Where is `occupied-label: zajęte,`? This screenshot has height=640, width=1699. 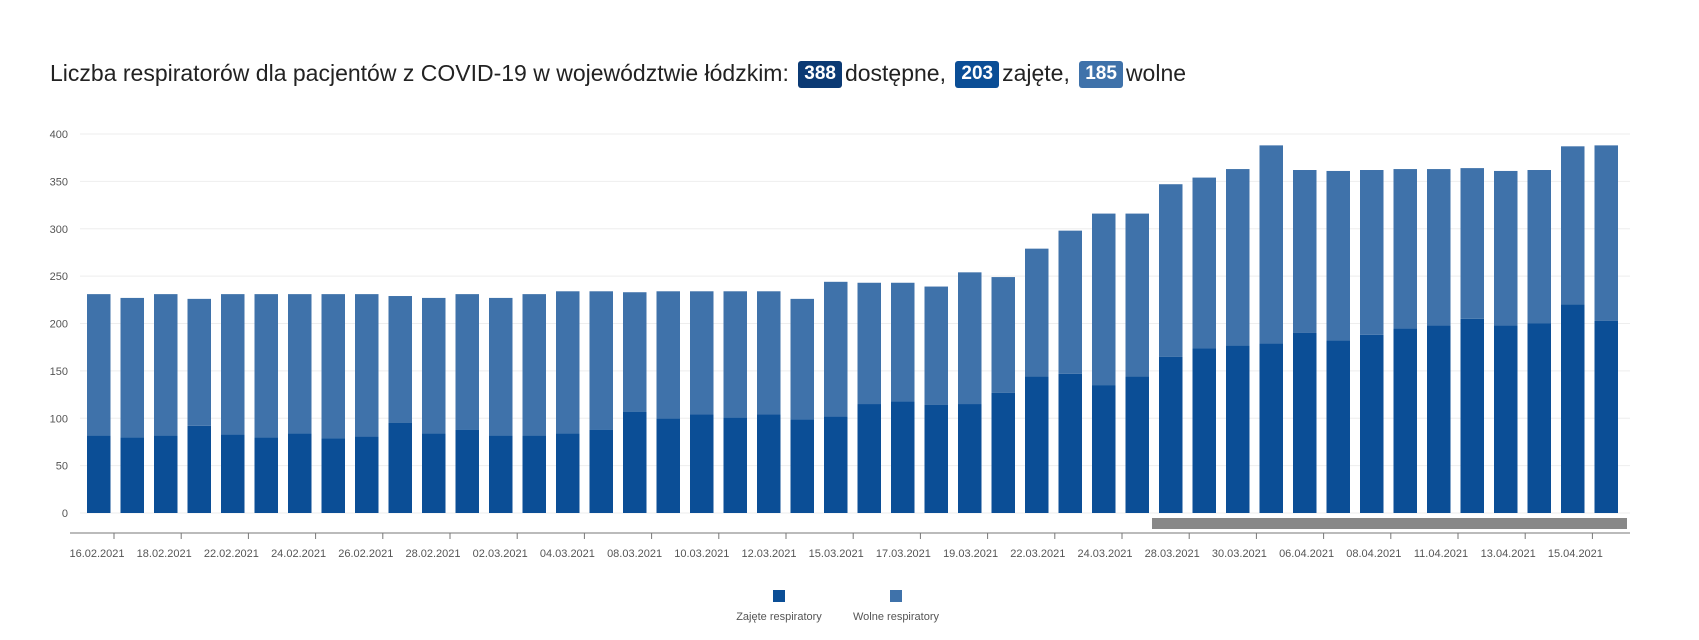 occupied-label: zajęte, is located at coordinates (1036, 73).